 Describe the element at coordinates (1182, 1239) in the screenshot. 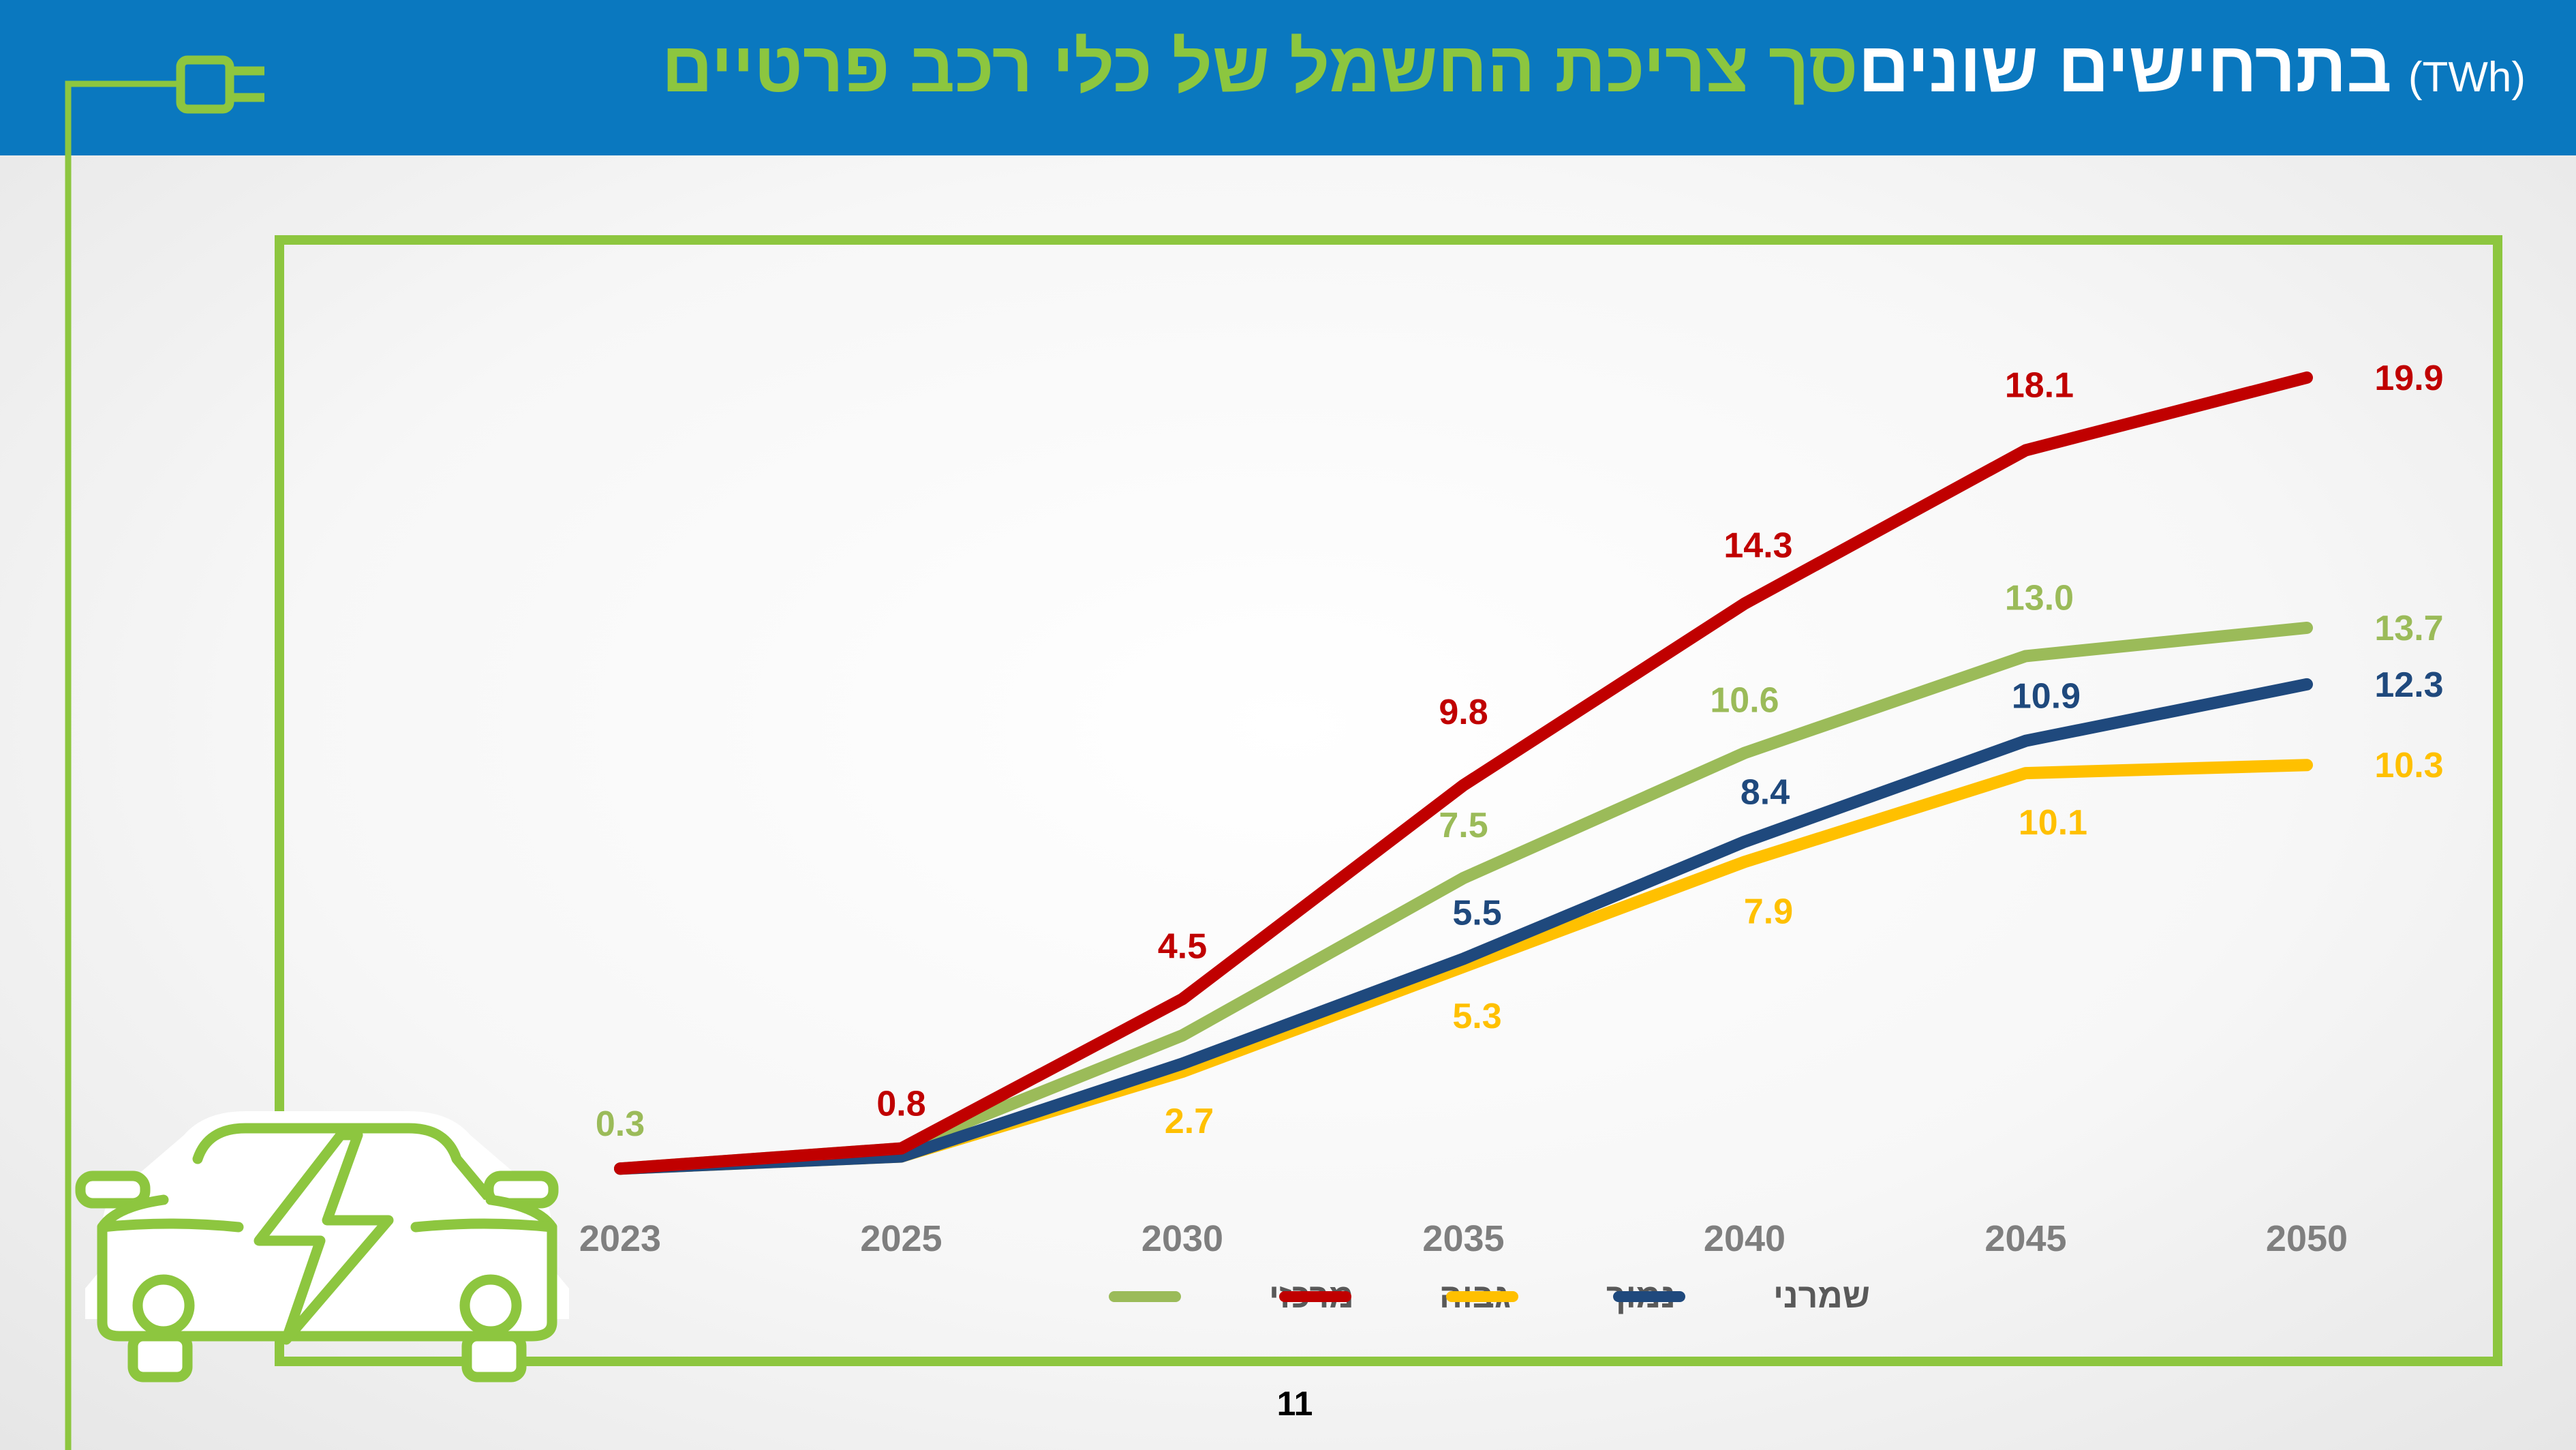

I see `x-tick-label: 2030` at that location.